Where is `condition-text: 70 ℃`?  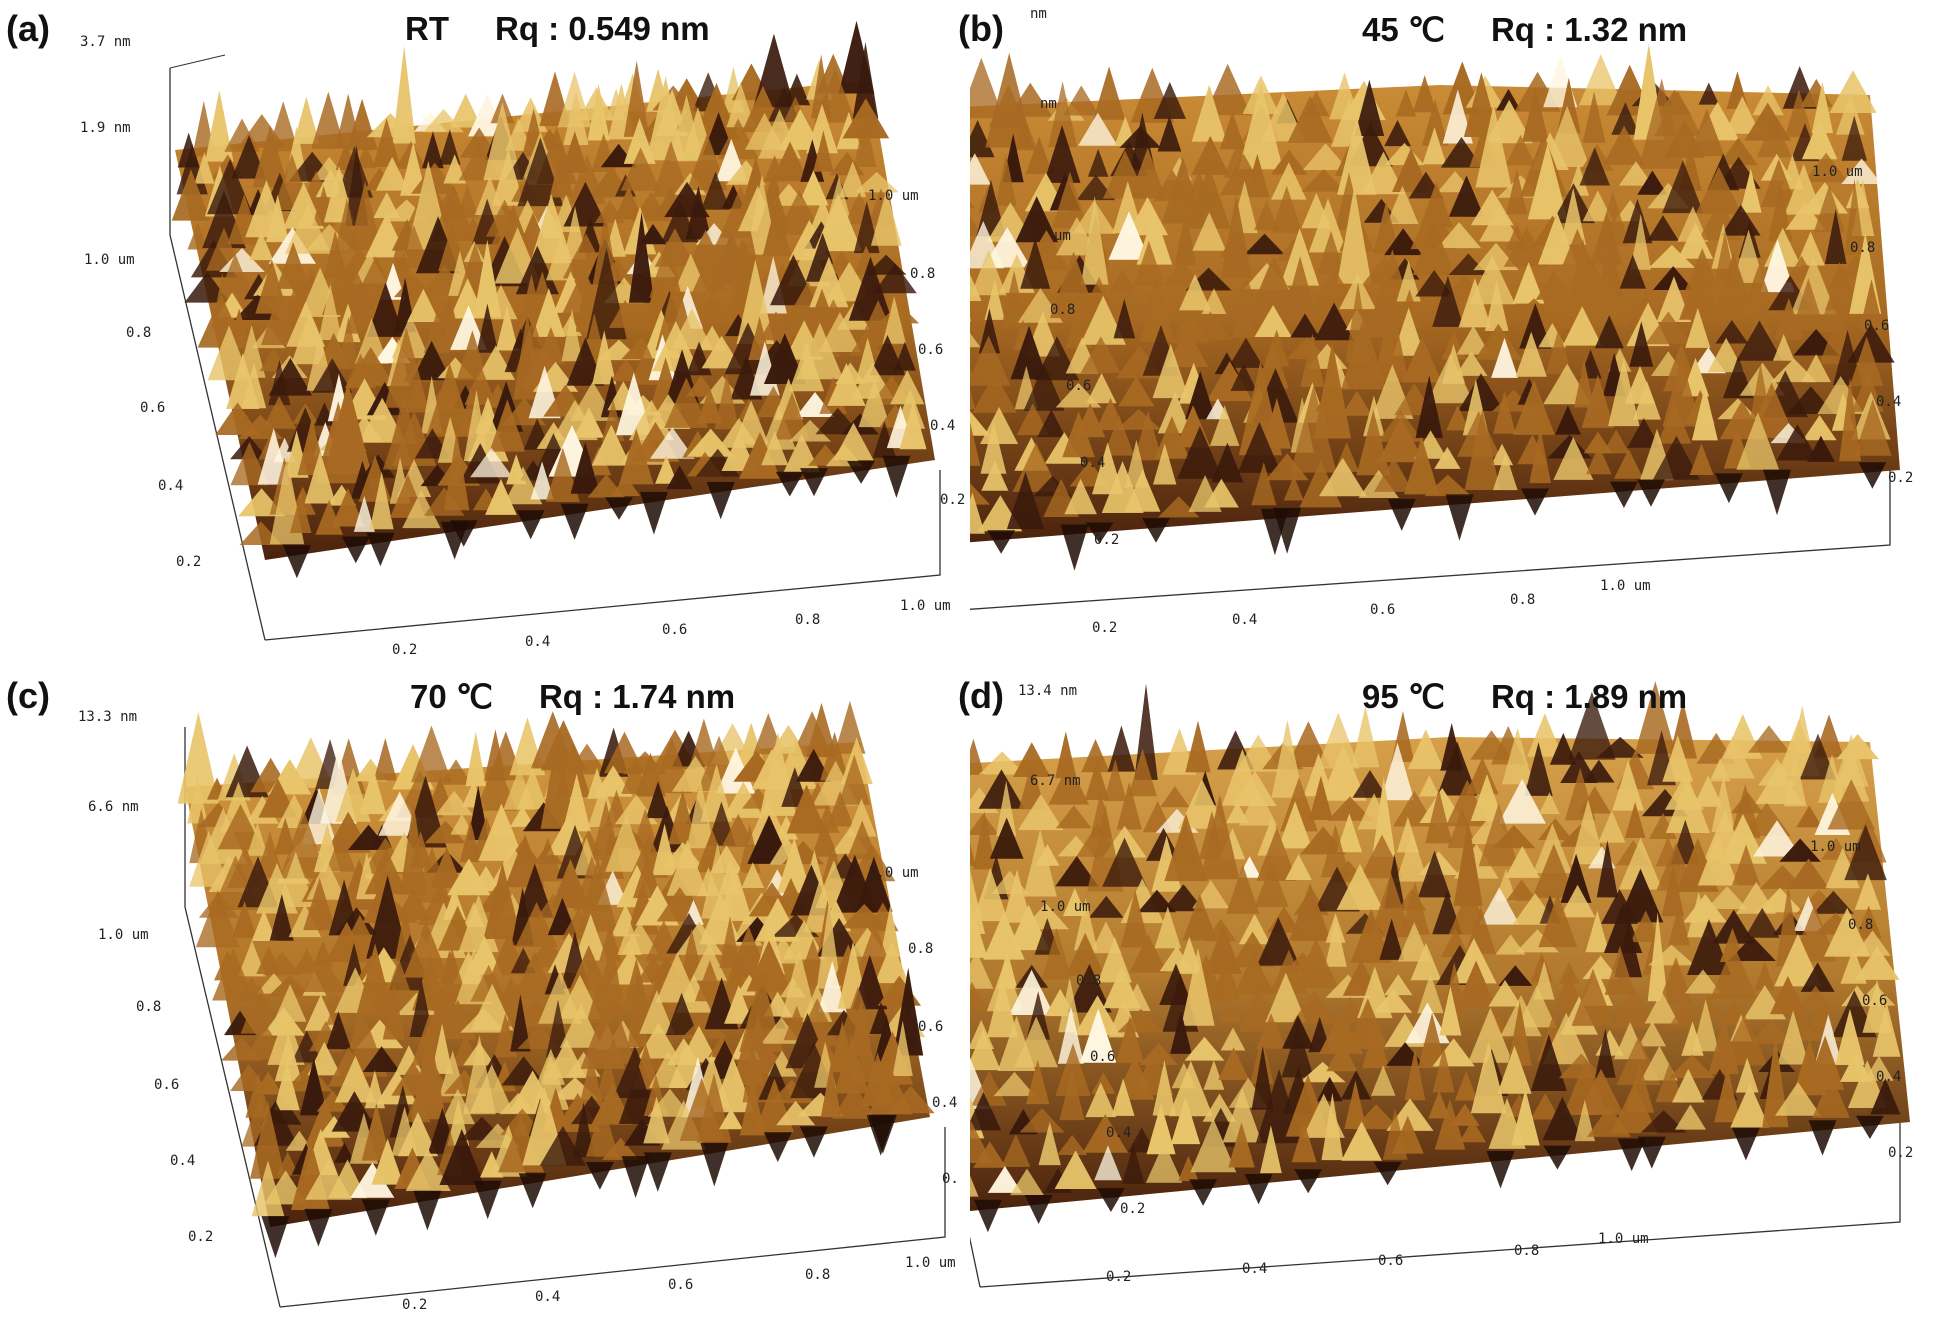
condition-text: 70 ℃ is located at coordinates (451, 696).